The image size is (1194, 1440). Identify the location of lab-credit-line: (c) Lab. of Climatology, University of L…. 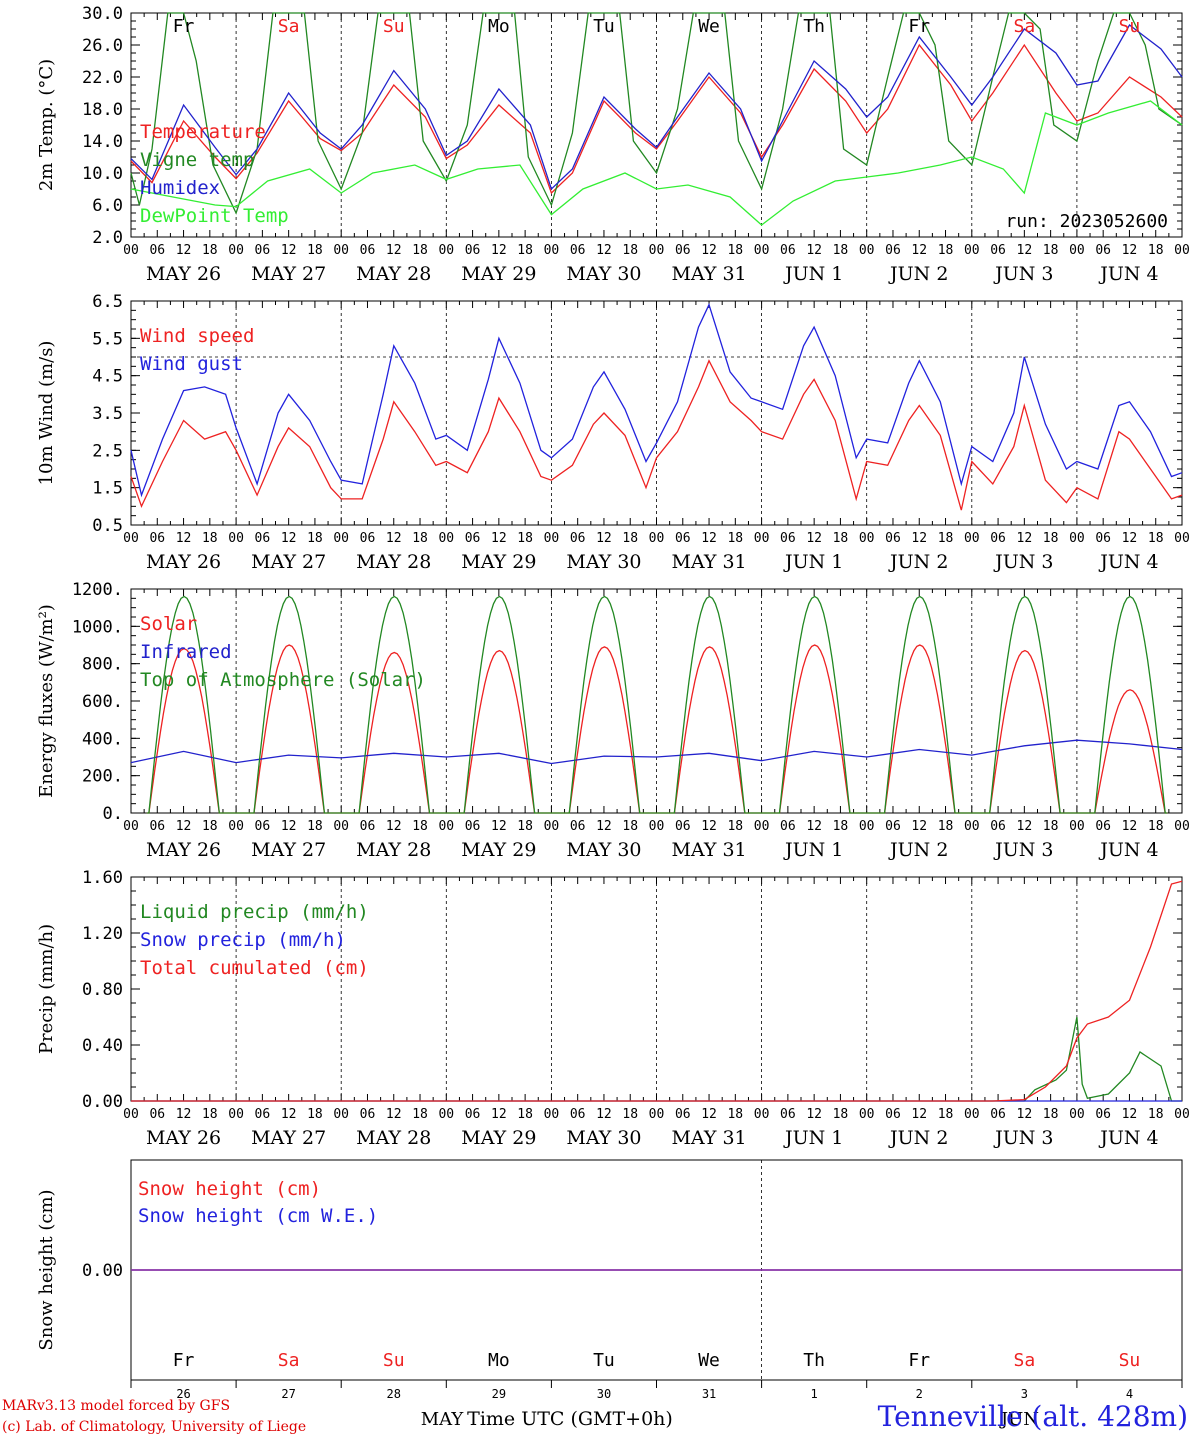
(154, 1427).